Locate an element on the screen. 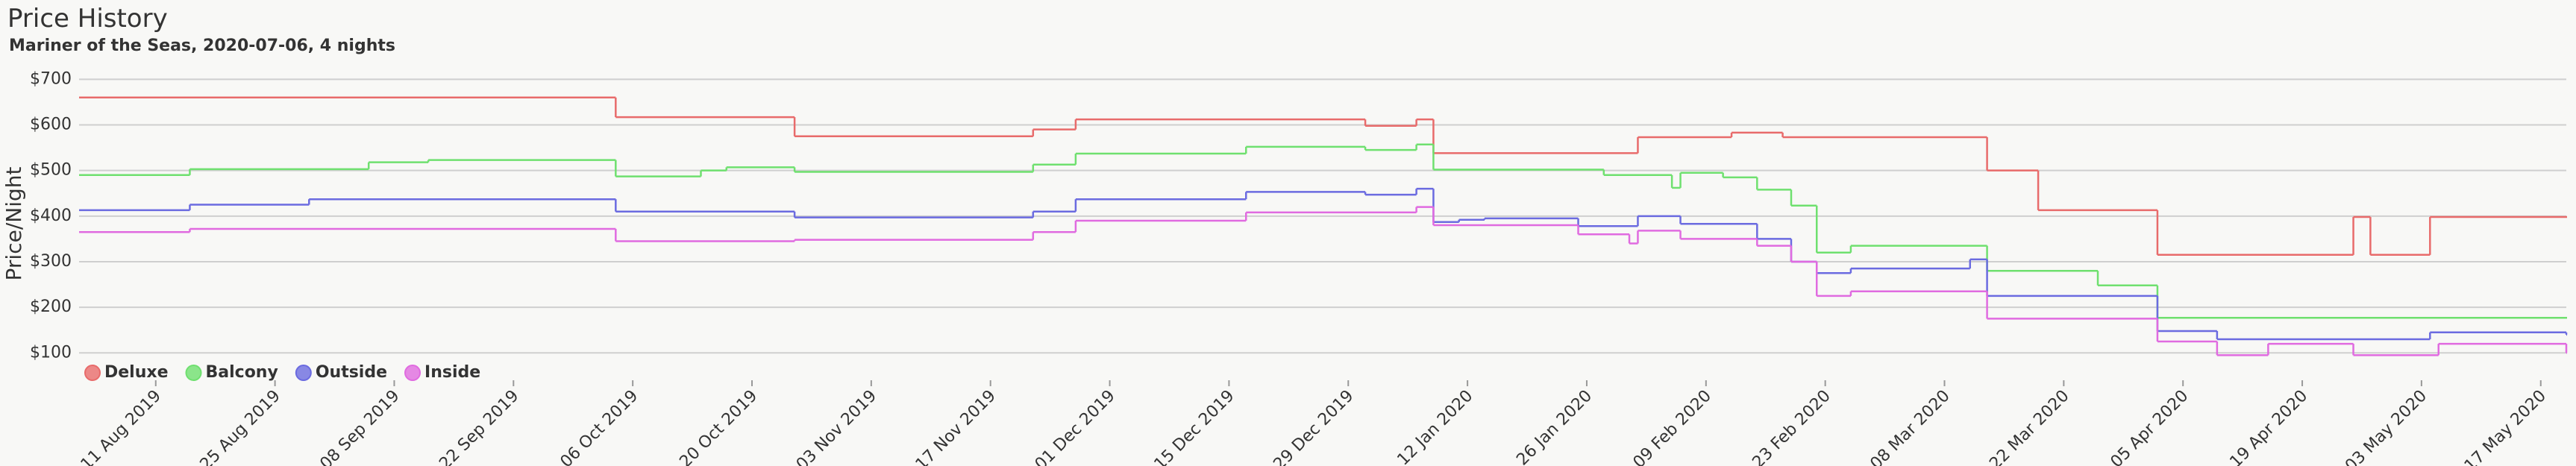 The image size is (2576, 466). x-tick-label: 12 Jan 2020 is located at coordinates (1435, 426).